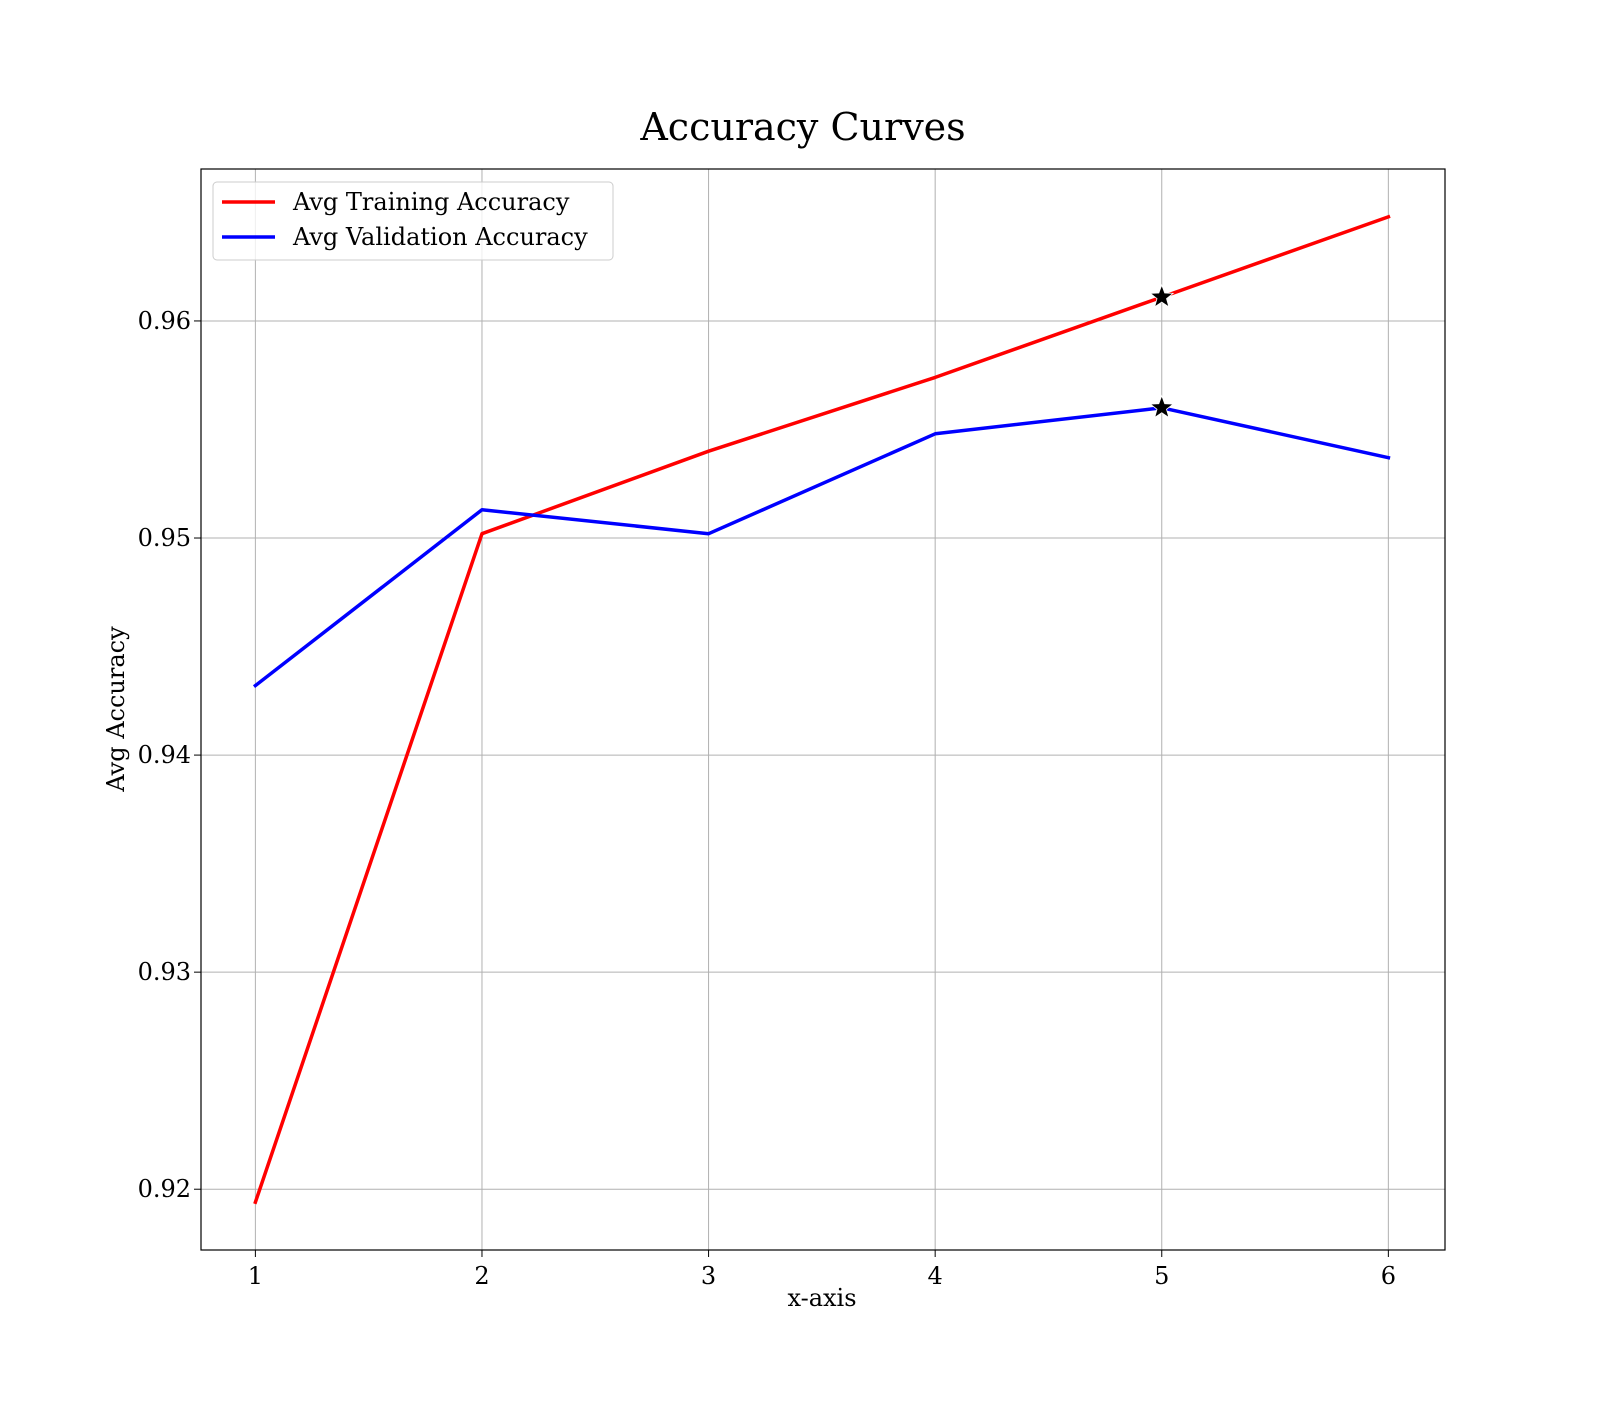 Image resolution: width=1600 pixels, height=1404 pixels. What do you see at coordinates (935, 1276) in the screenshot?
I see `x-tick-label: 4` at bounding box center [935, 1276].